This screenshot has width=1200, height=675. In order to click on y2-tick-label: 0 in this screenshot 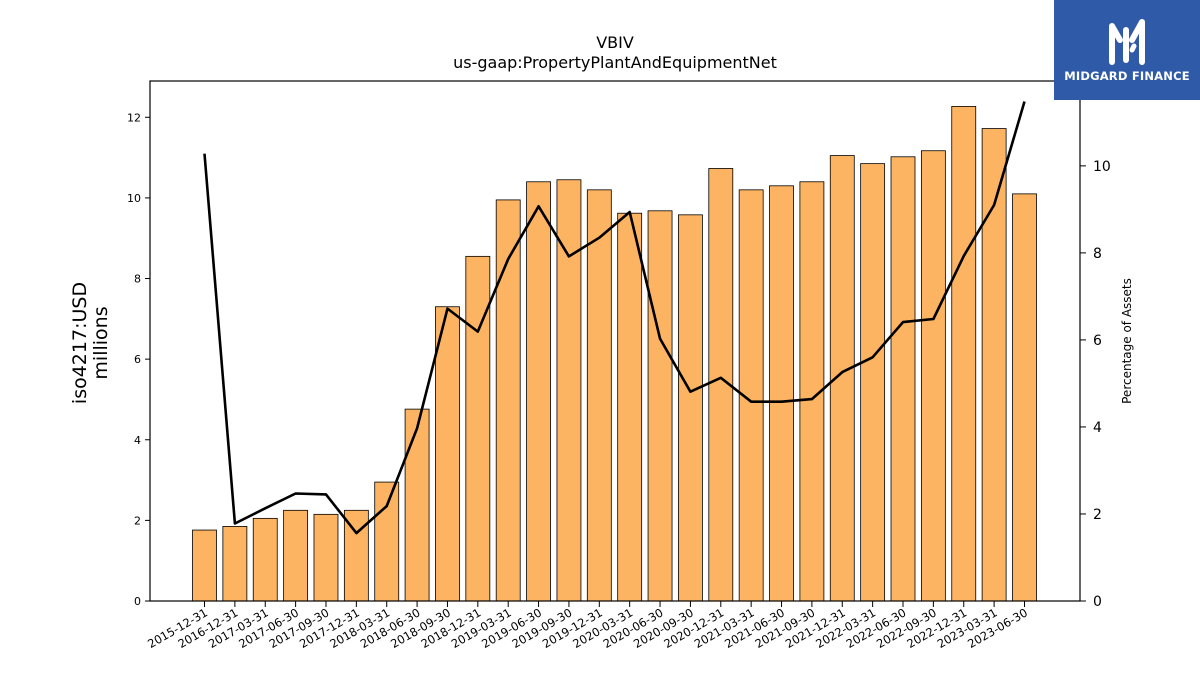, I will do `click(1097, 602)`.